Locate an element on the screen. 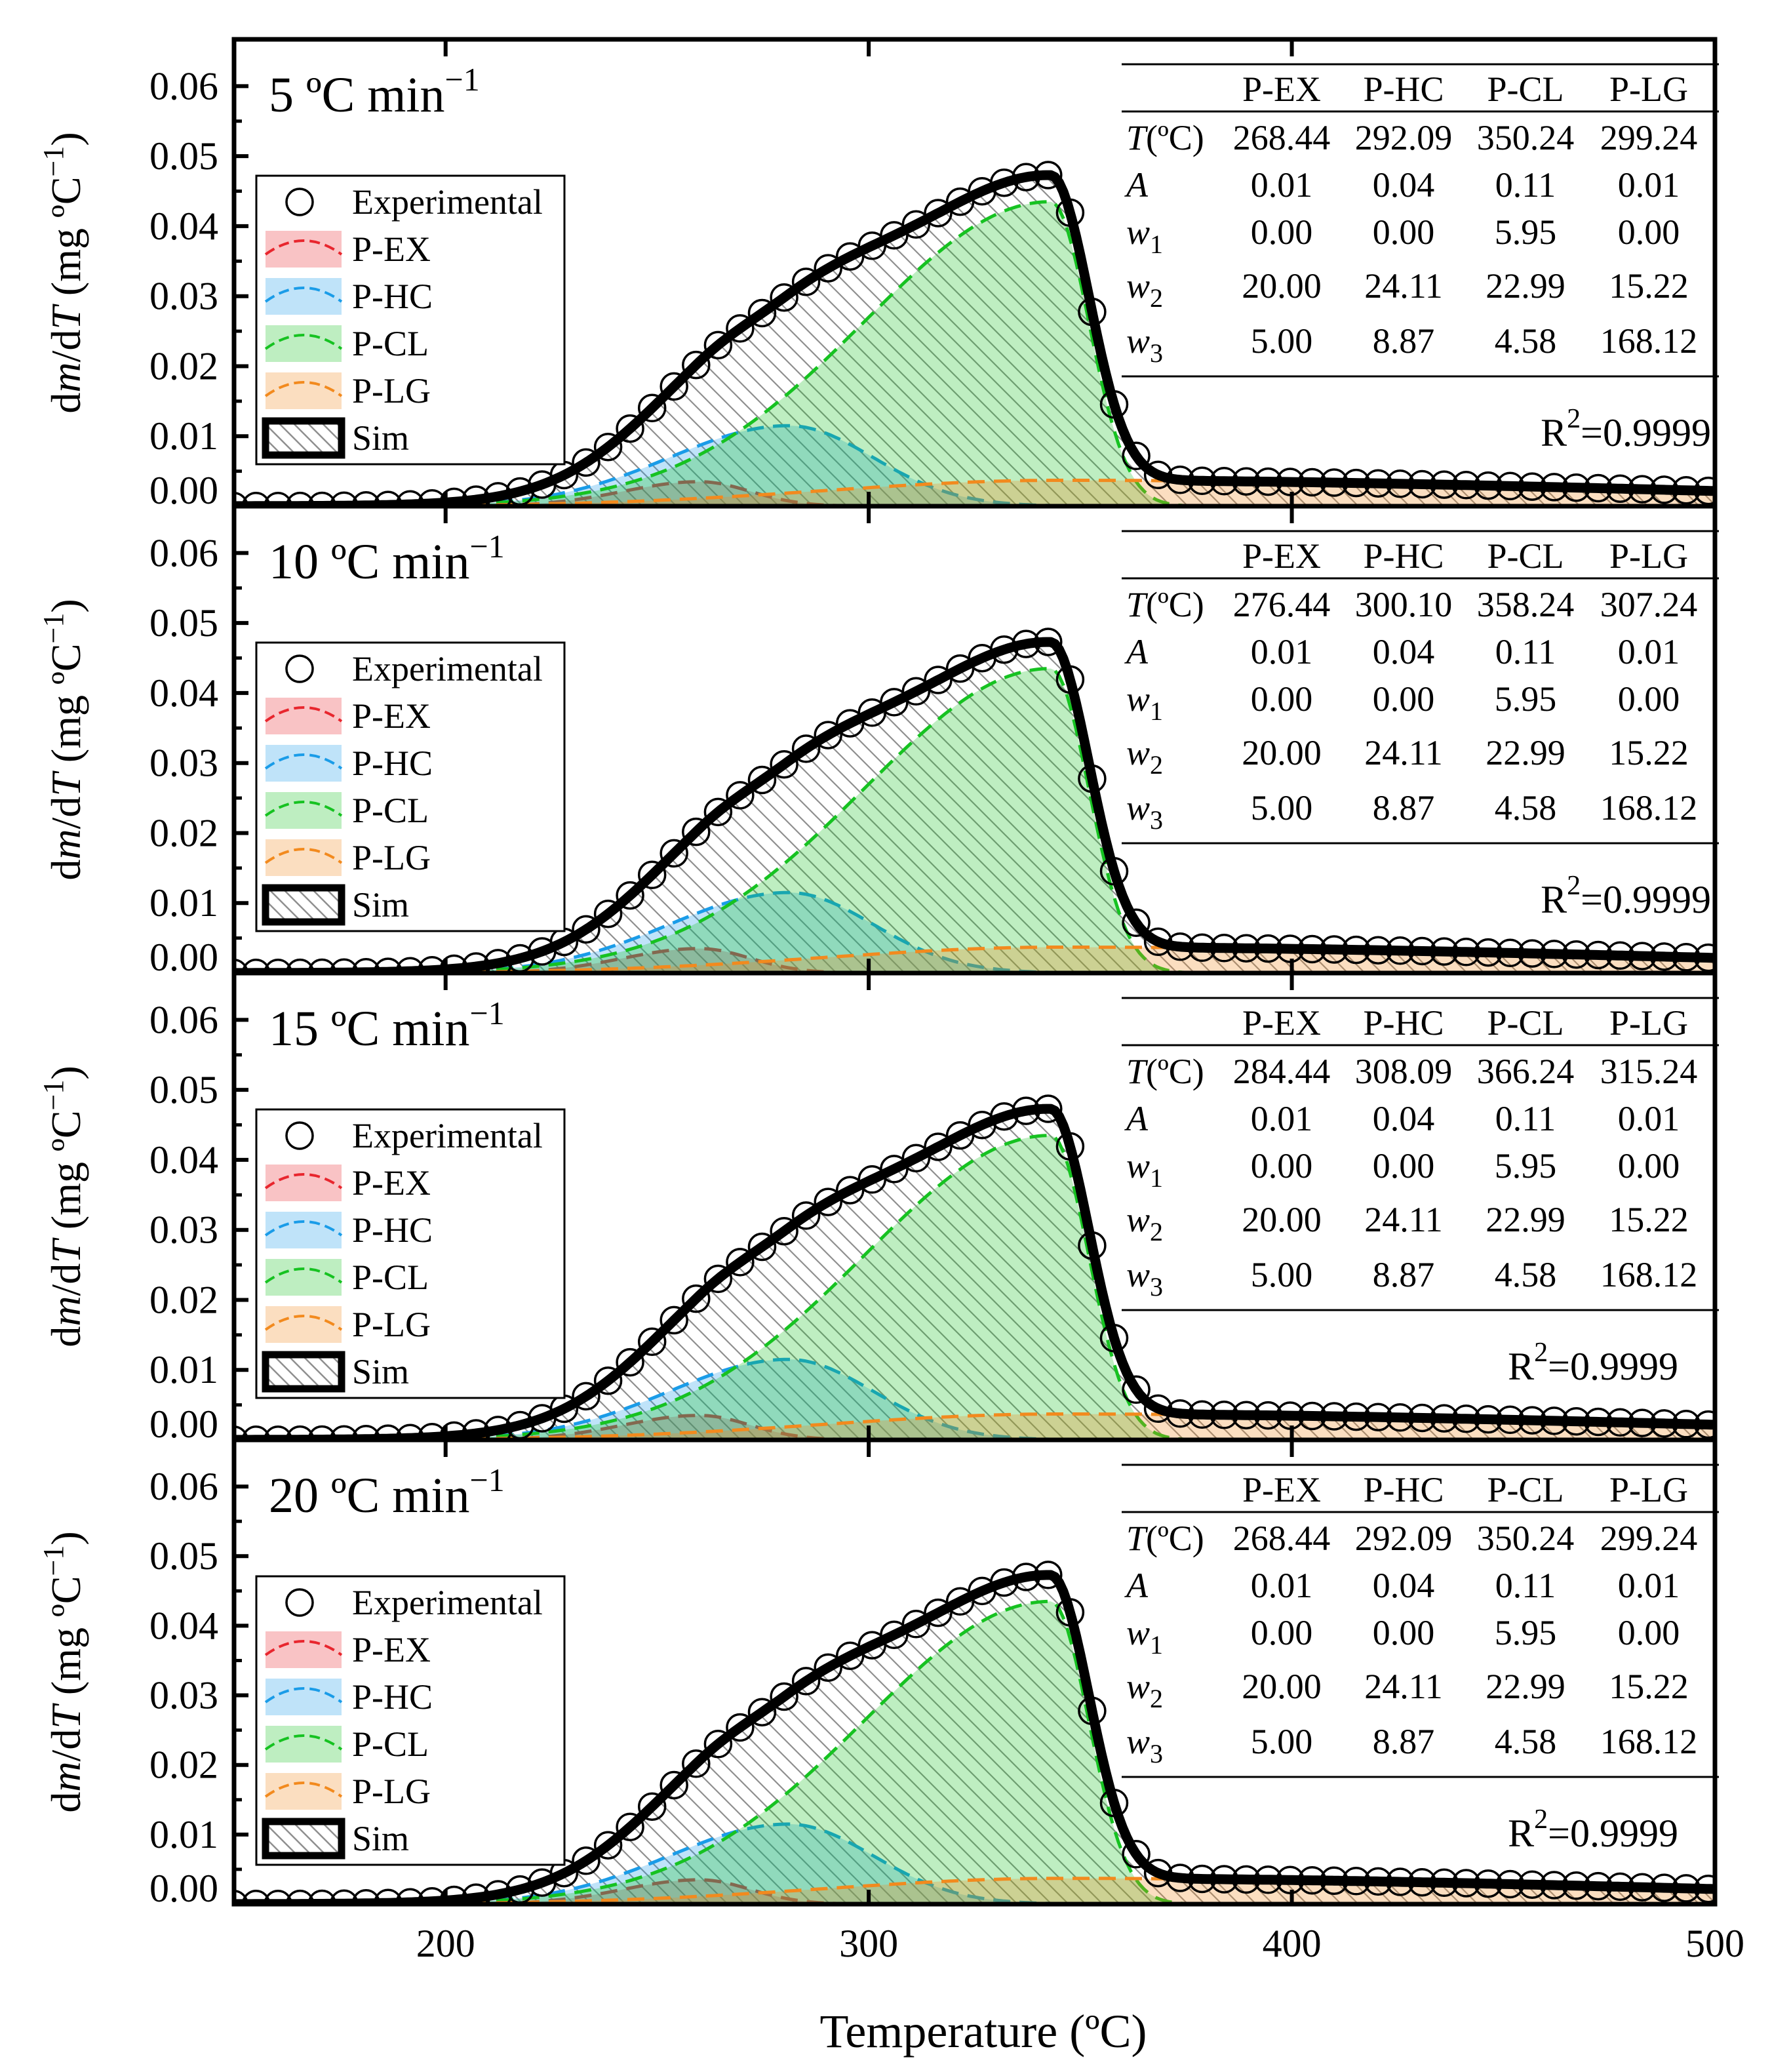 This screenshot has height=2072, width=1791. legend-item-p-hc: P-HC is located at coordinates (348, 764).